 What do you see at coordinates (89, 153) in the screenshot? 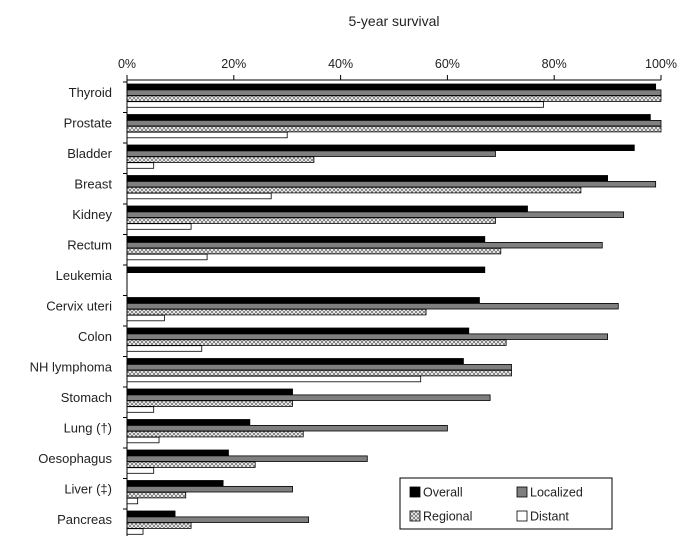
I see `category-label: Bladder` at bounding box center [89, 153].